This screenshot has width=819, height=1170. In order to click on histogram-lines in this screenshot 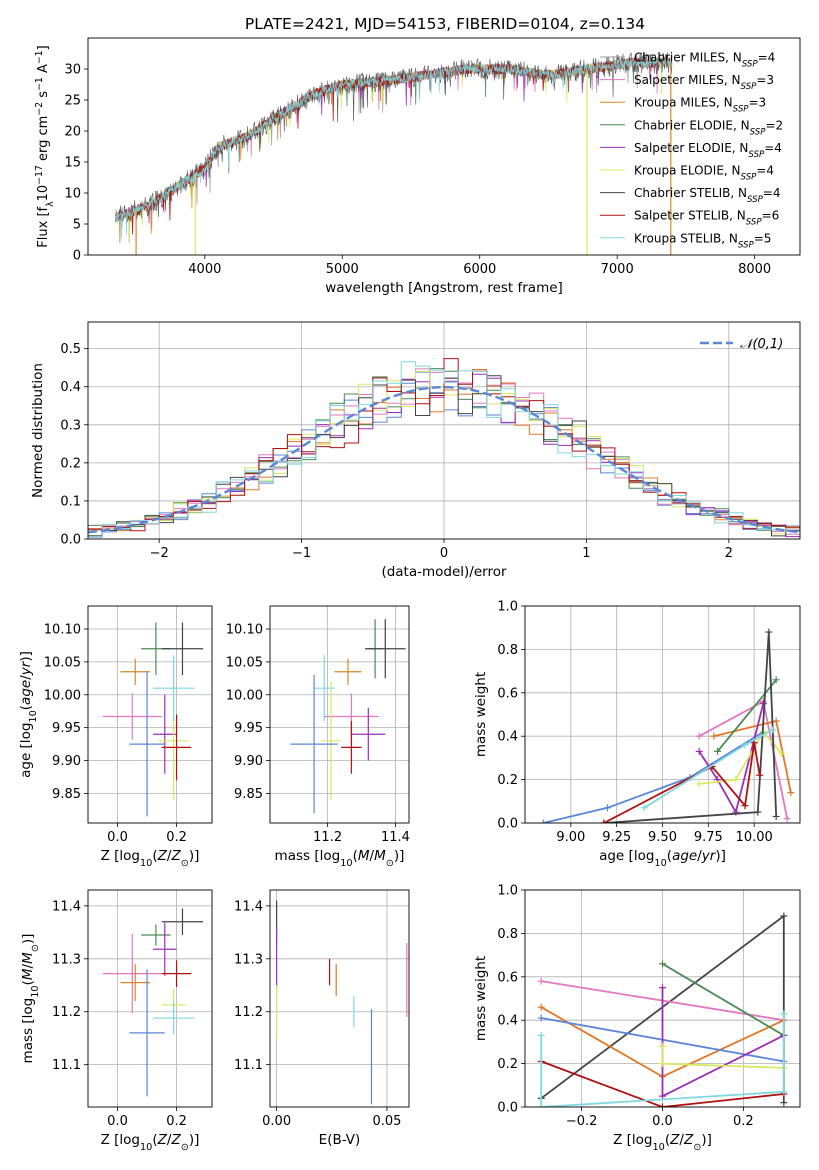, I will do `click(444, 448)`.